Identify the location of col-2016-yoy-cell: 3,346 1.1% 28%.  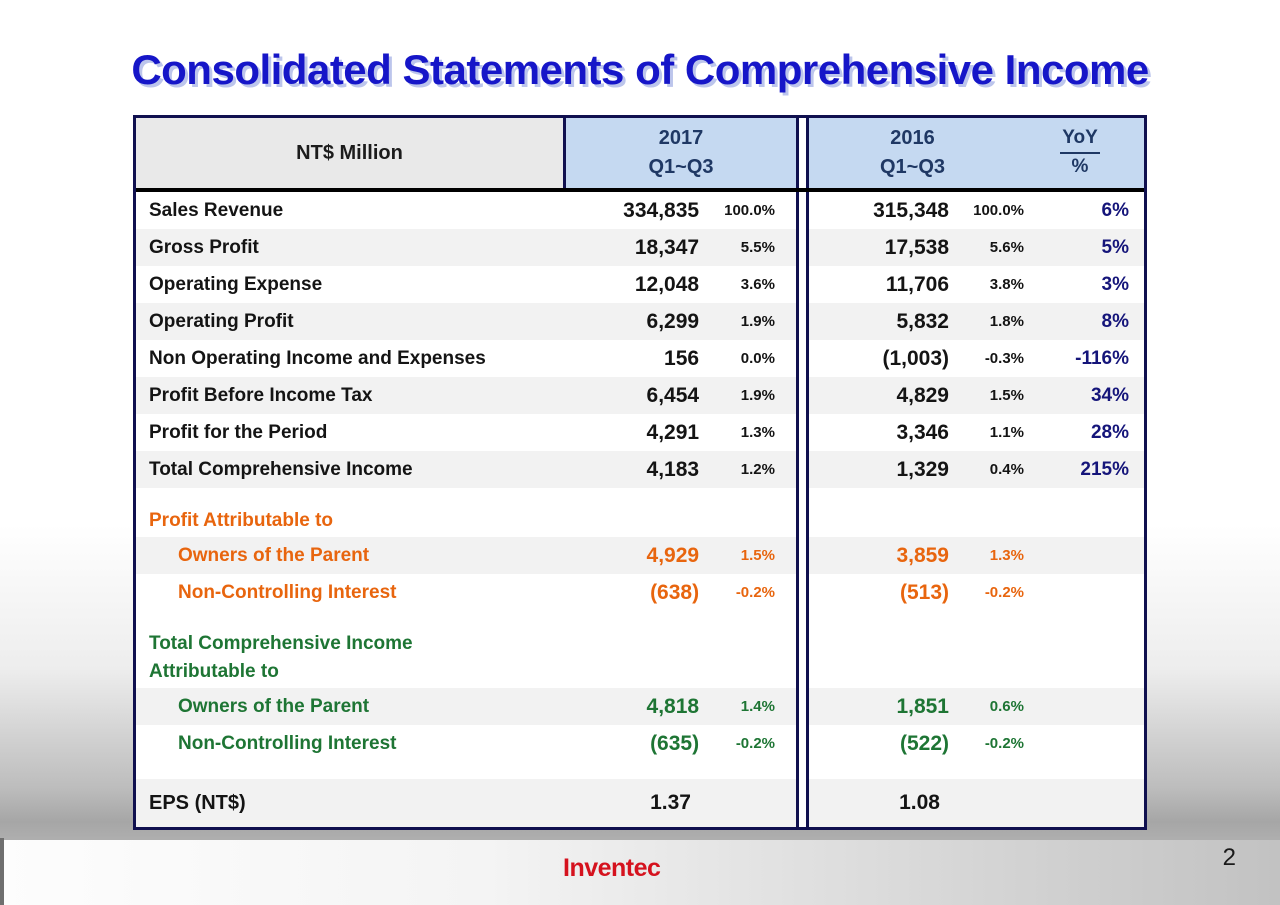
(976, 432).